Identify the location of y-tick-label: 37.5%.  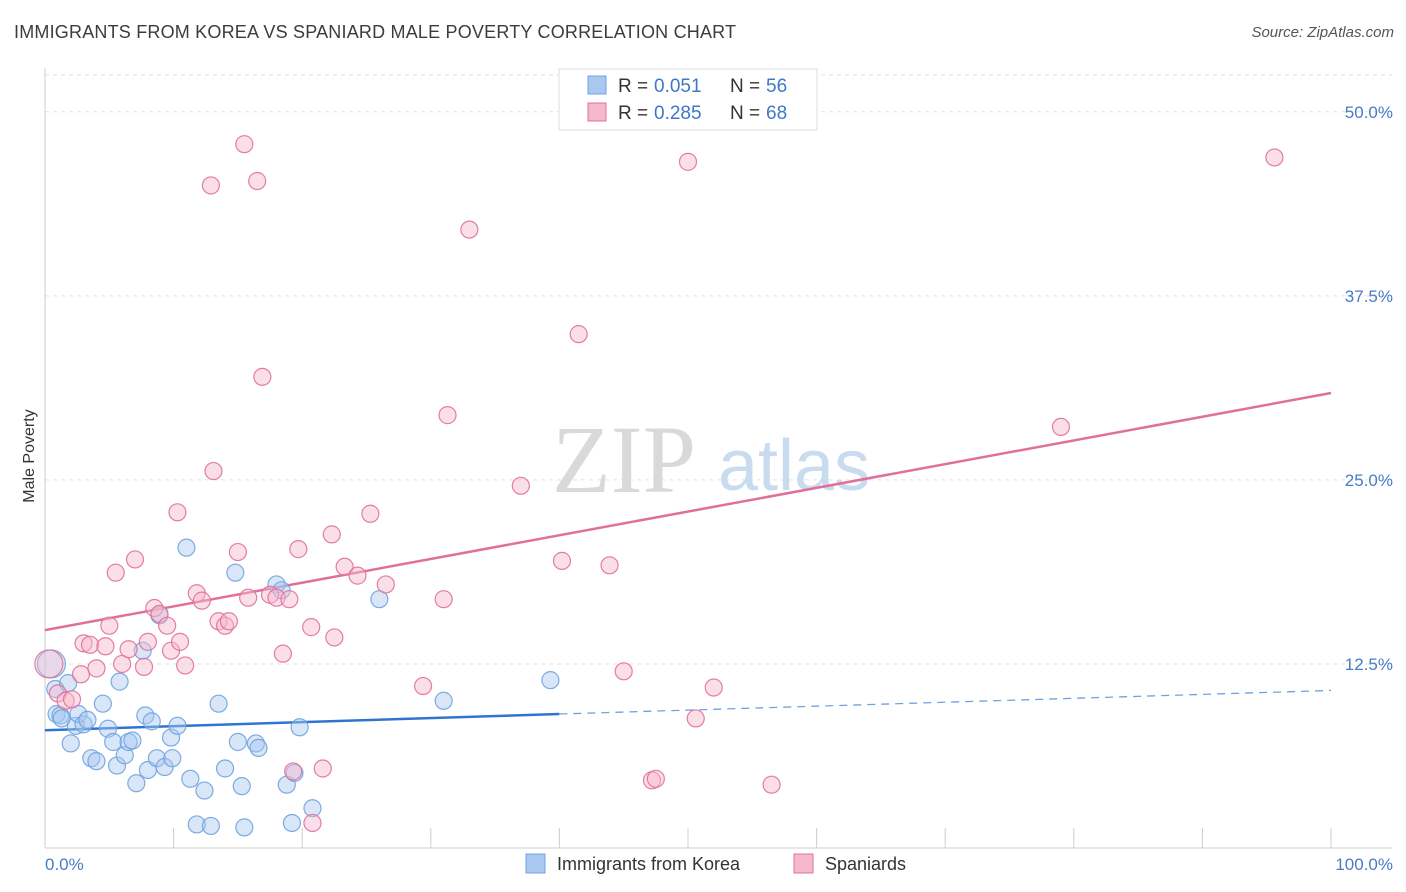
(1369, 296).